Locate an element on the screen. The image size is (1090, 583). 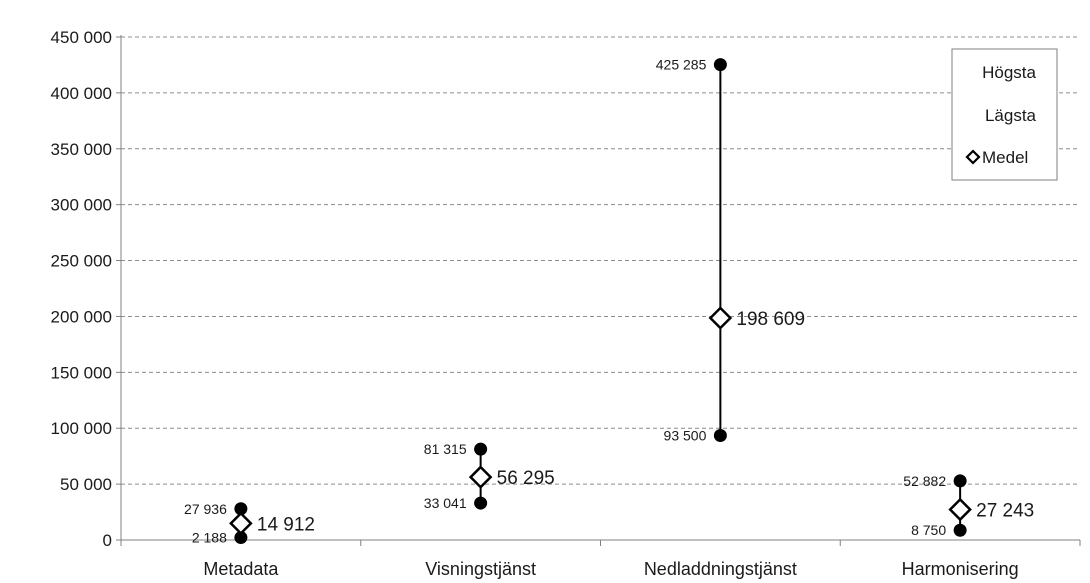
y-tick-label: 350 000 is located at coordinates (81, 149).